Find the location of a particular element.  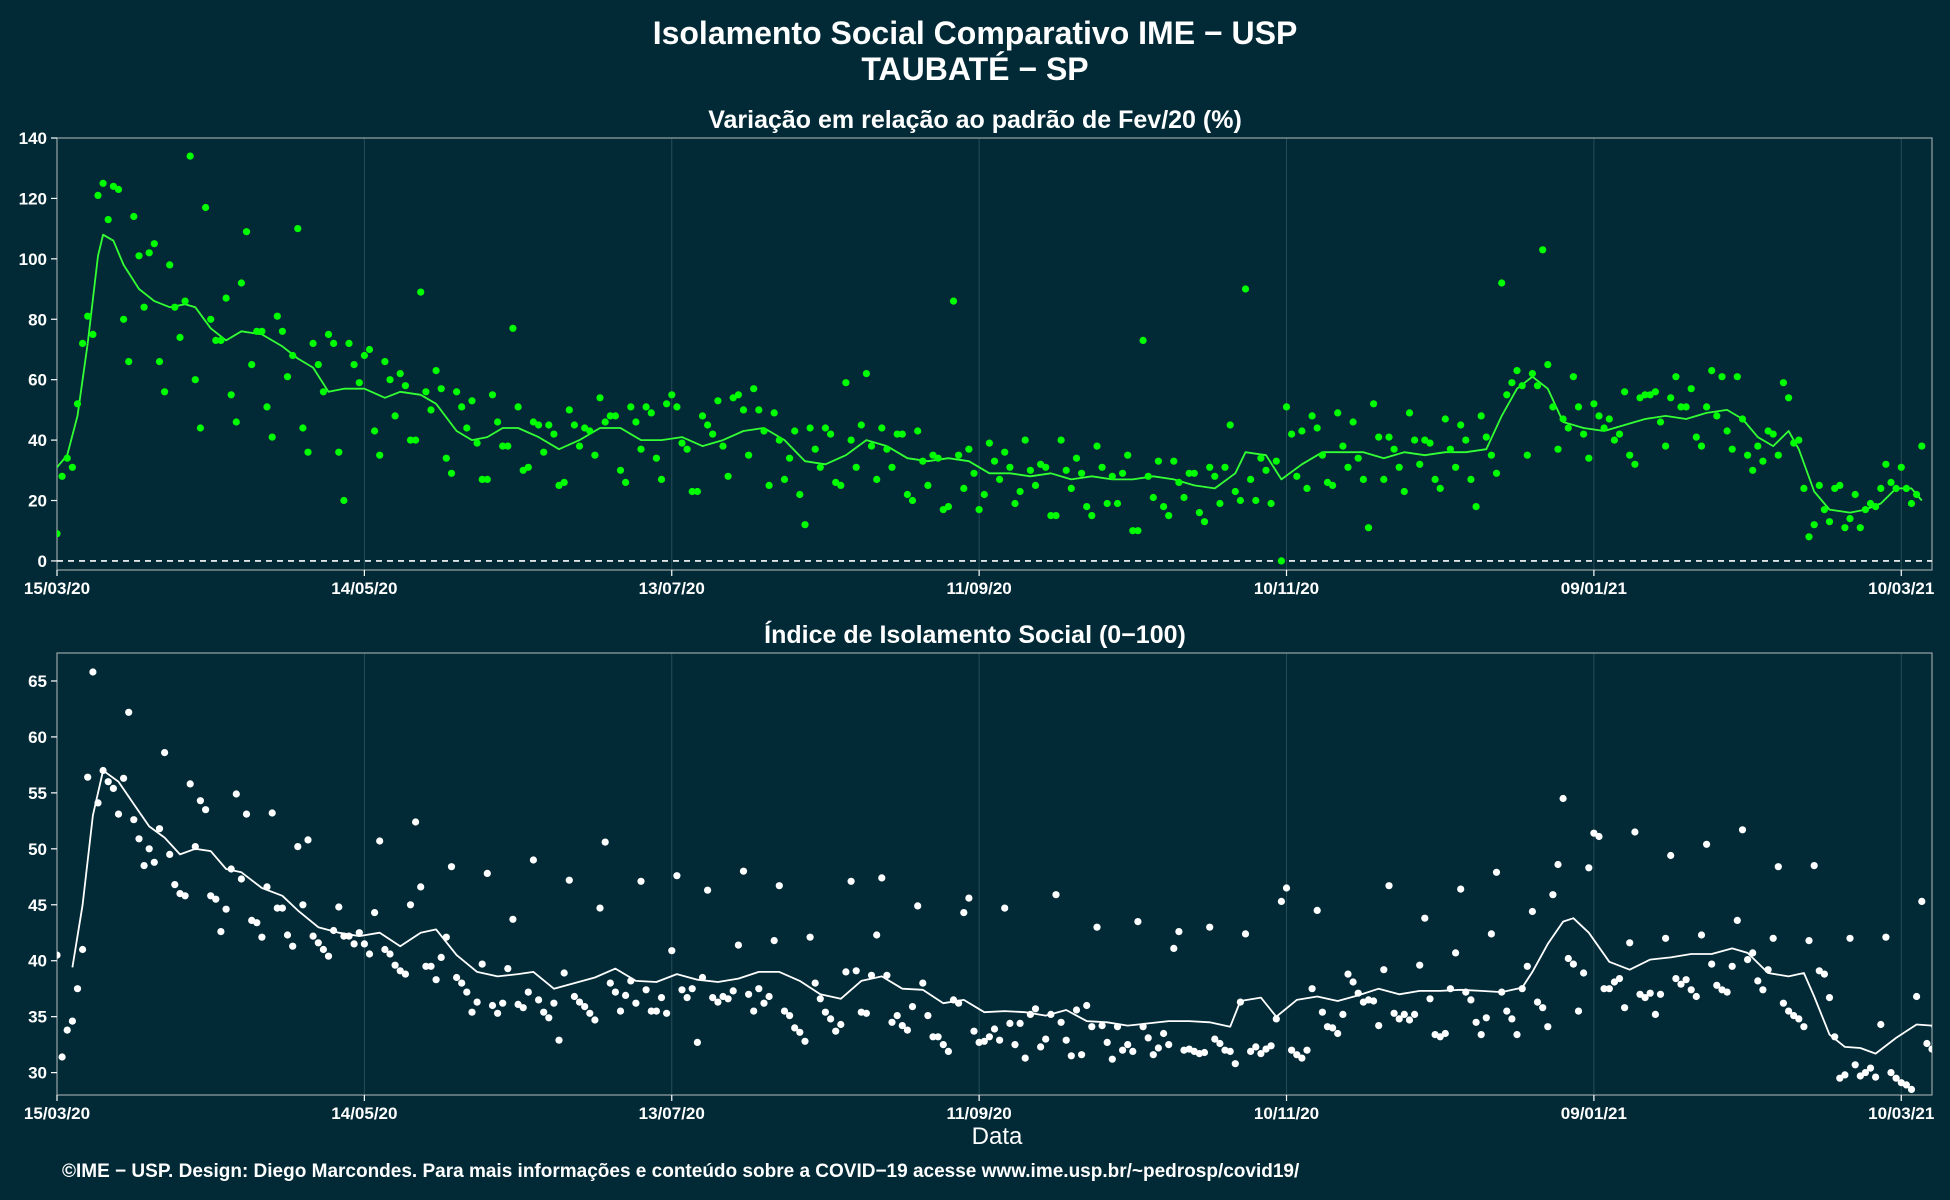

y-tick-label: 50 is located at coordinates (37, 849).